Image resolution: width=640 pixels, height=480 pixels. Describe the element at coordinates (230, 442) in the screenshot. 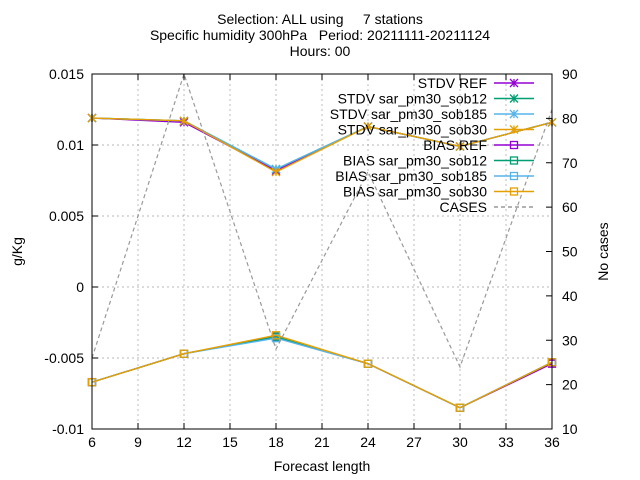

I see `x-tick-label: 15` at that location.